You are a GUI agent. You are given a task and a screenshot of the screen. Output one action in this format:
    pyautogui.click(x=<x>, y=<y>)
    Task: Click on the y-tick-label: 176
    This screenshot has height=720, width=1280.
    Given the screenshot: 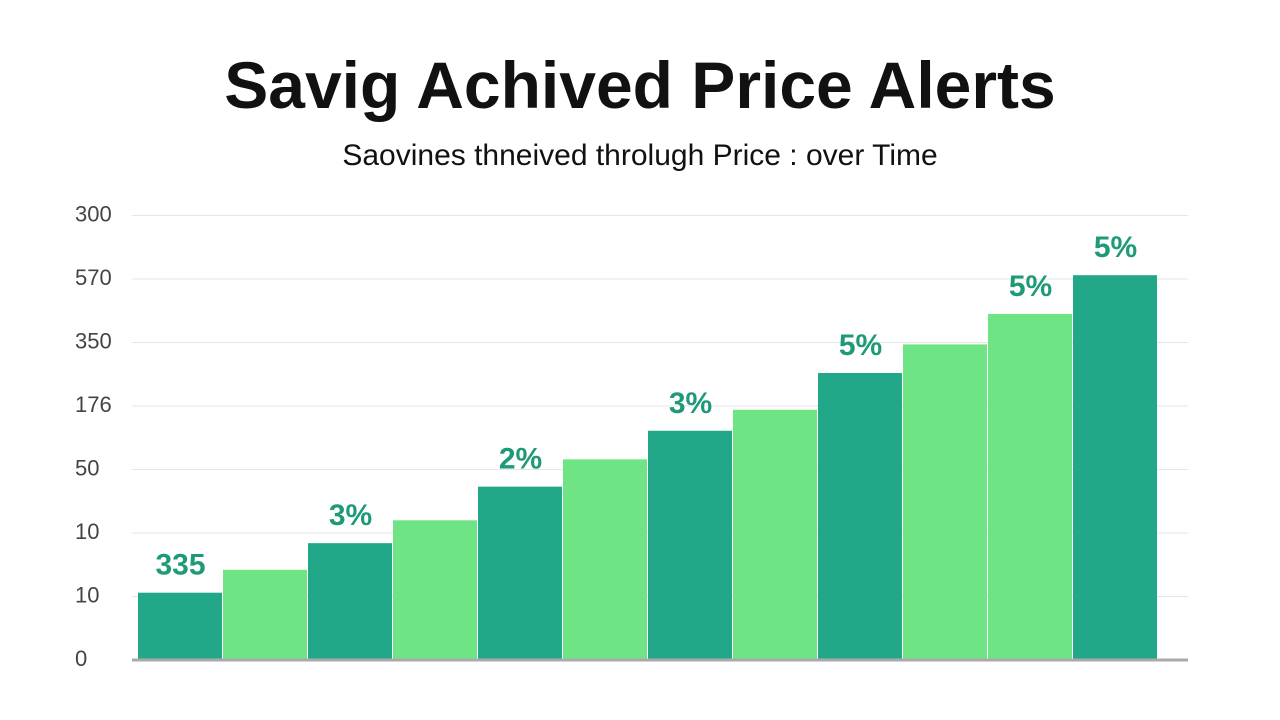 What is the action you would take?
    pyautogui.click(x=93, y=404)
    